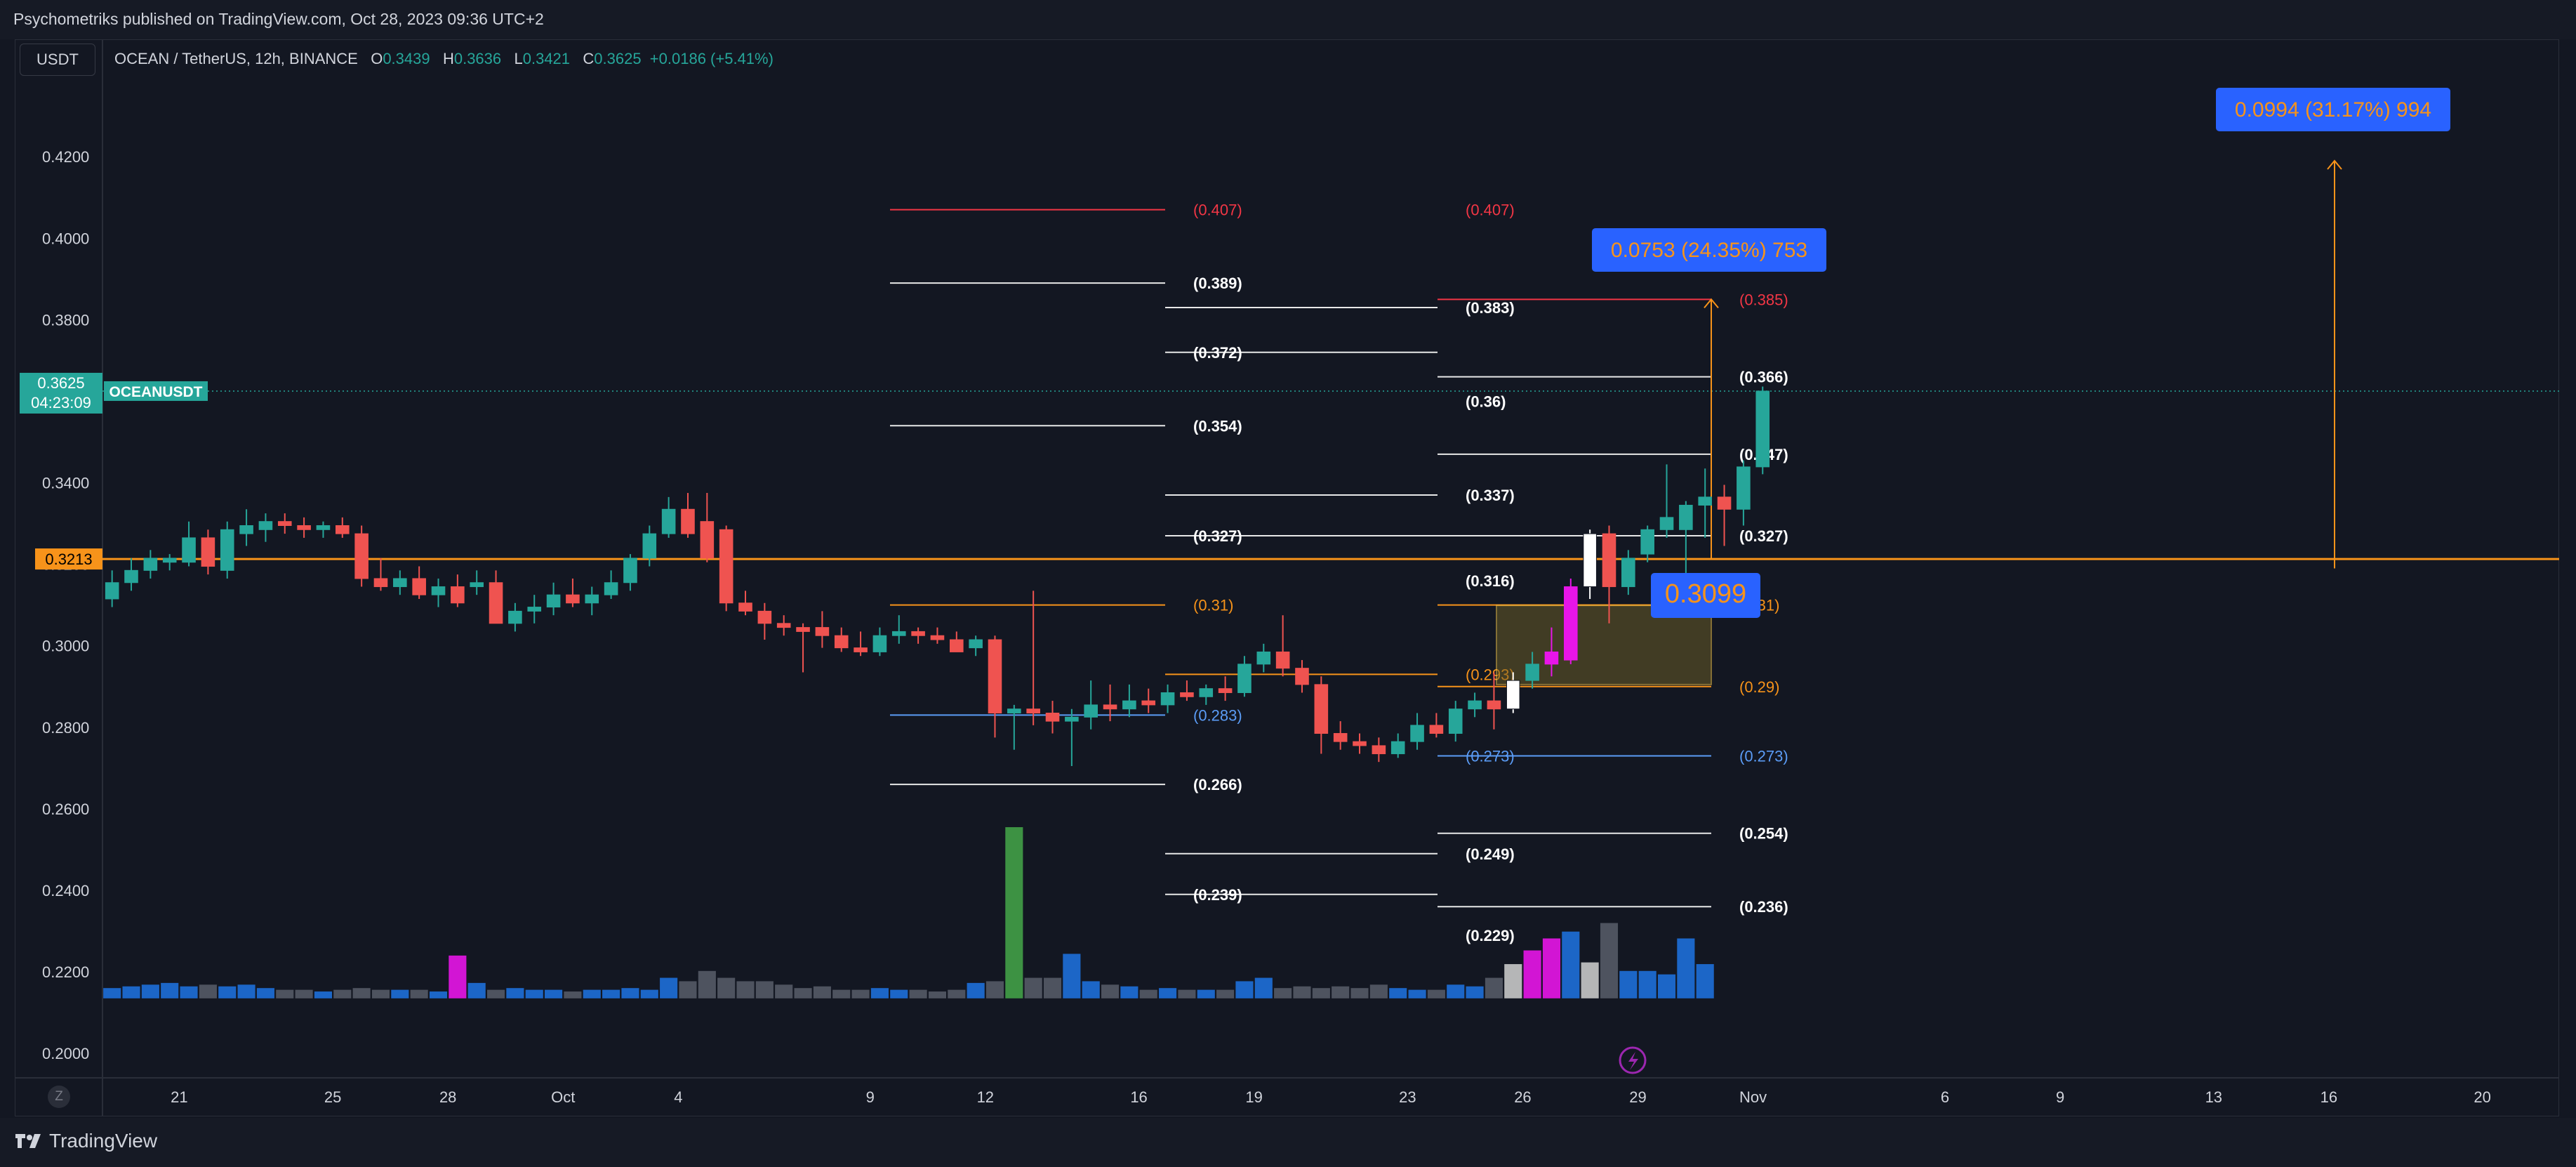 This screenshot has height=1167, width=2576. What do you see at coordinates (1218, 353) in the screenshot?
I see `fib-set-1-label: (0.372)` at bounding box center [1218, 353].